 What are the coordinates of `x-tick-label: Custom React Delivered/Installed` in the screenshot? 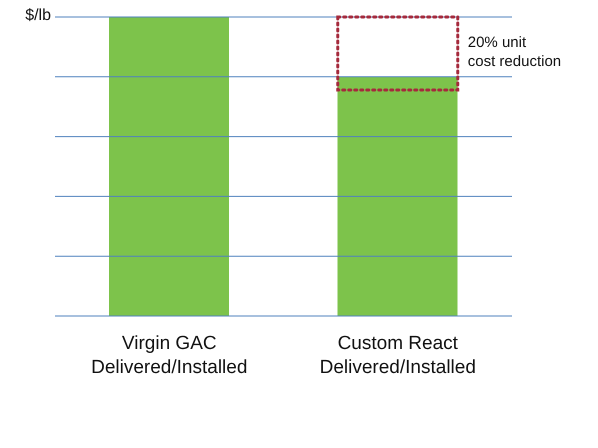 It's located at (398, 355).